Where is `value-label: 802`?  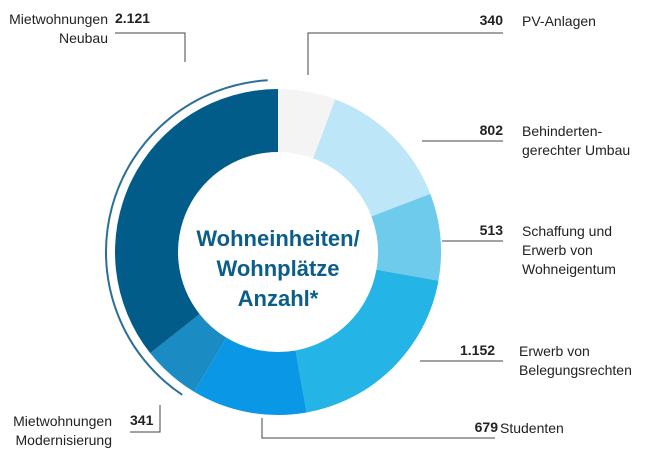 value-label: 802 is located at coordinates (491, 130).